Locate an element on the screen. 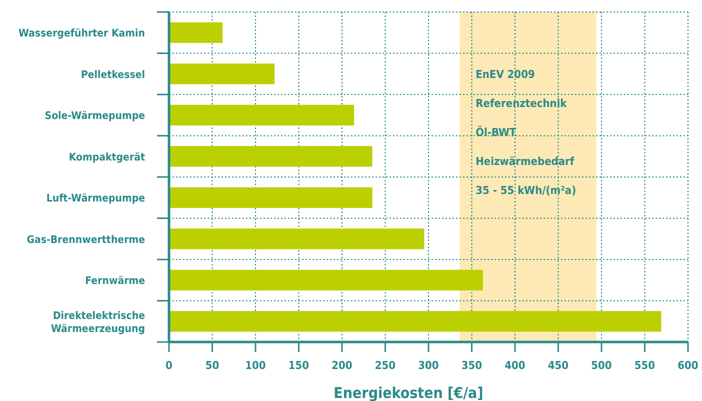 This screenshot has width=702, height=401. y-tick-label: Direktelektrische Wärmeerzeugung is located at coordinates (97, 322).